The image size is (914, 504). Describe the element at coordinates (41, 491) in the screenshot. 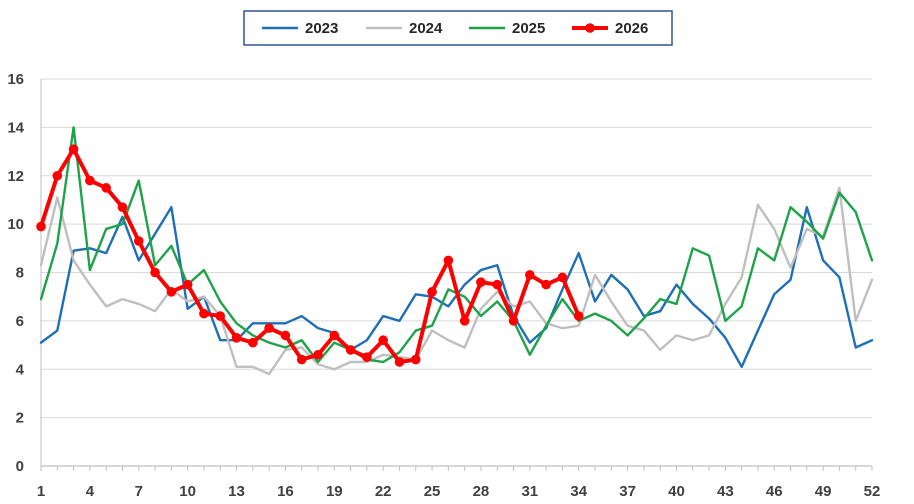

I see `x-tick-label: 1` at that location.